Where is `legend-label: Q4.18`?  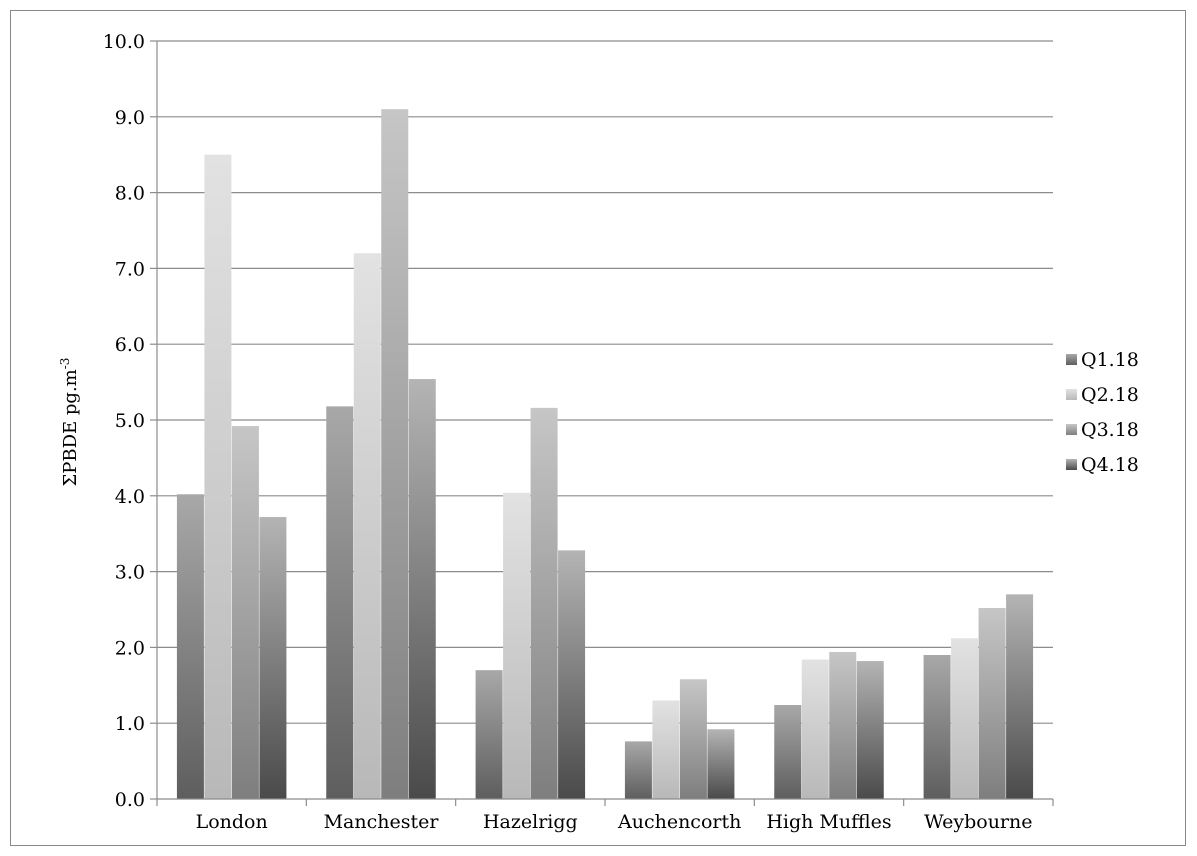
legend-label: Q4.18 is located at coordinates (1110, 465).